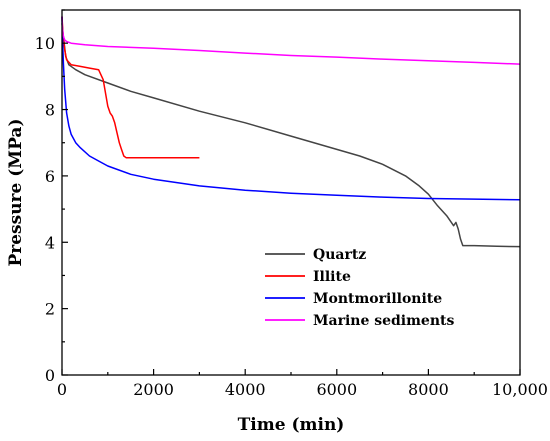  I want to click on x-tick-label: 2000, so click(153, 389).